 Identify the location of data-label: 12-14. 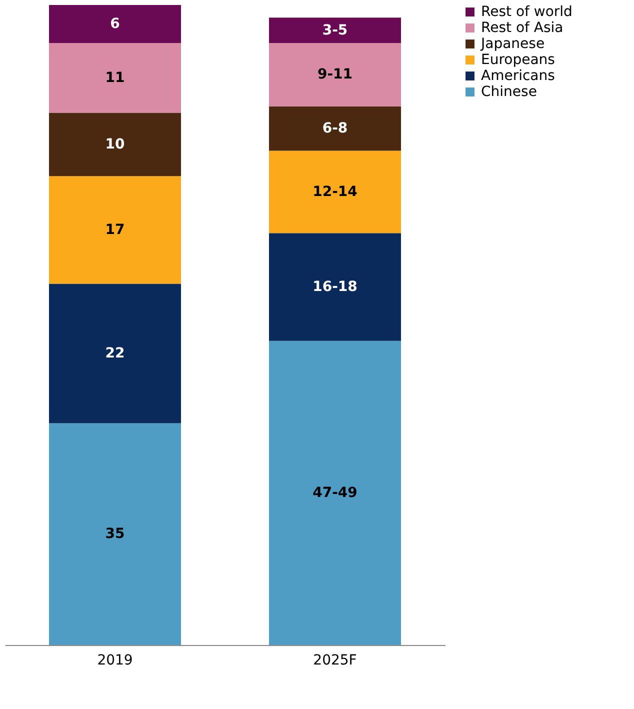
(335, 192).